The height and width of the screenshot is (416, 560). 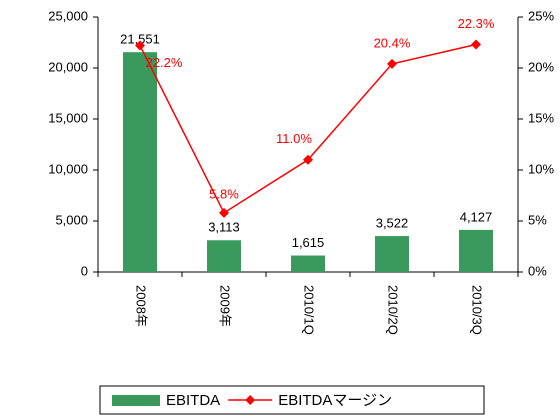 I want to click on y2-tick-label: 25%, so click(x=541, y=15).